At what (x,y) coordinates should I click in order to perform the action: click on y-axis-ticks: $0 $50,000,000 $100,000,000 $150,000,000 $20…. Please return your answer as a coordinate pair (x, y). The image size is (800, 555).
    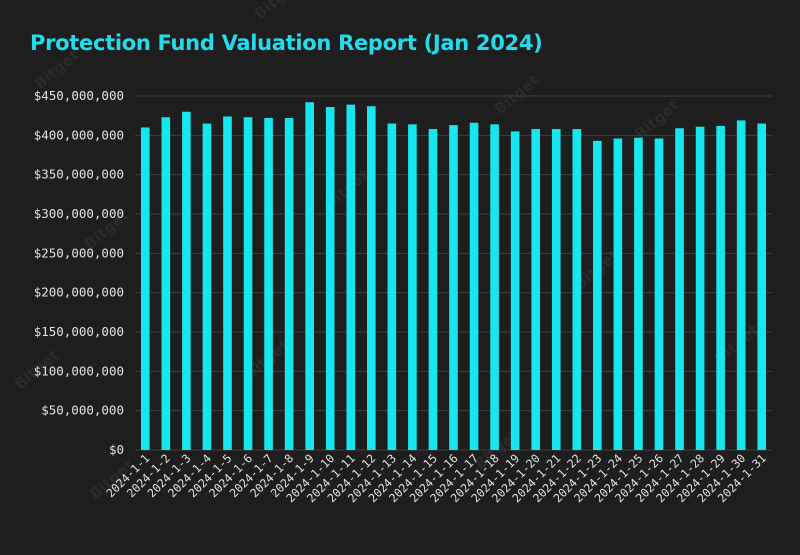
    Looking at the image, I should click on (79, 272).